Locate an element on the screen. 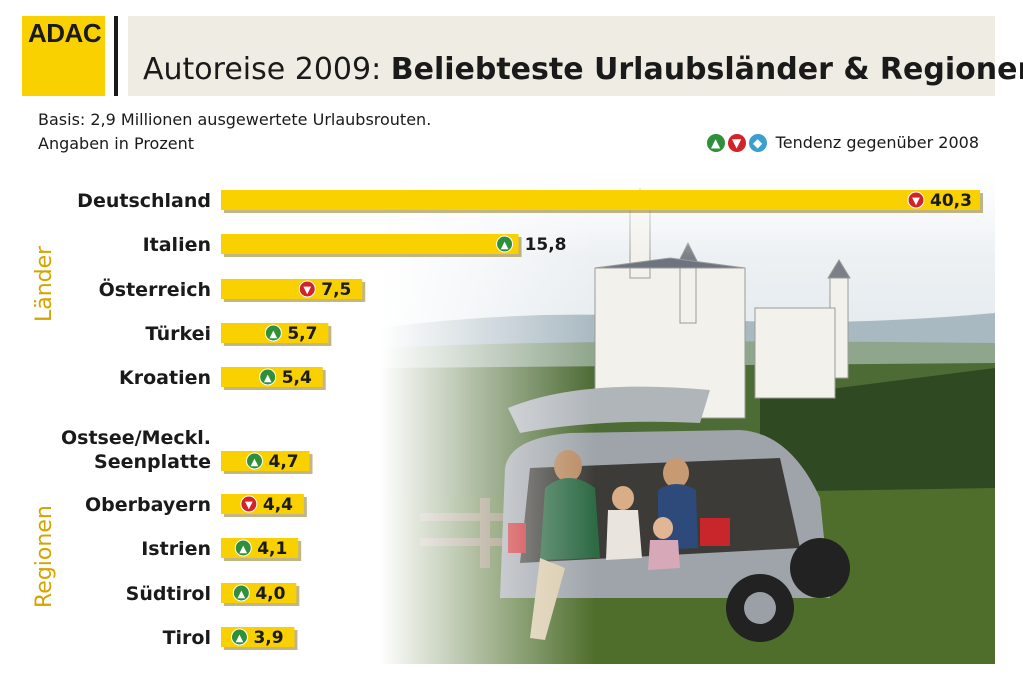 The height and width of the screenshot is (682, 1023). bar-oberbayern is located at coordinates (262, 504).